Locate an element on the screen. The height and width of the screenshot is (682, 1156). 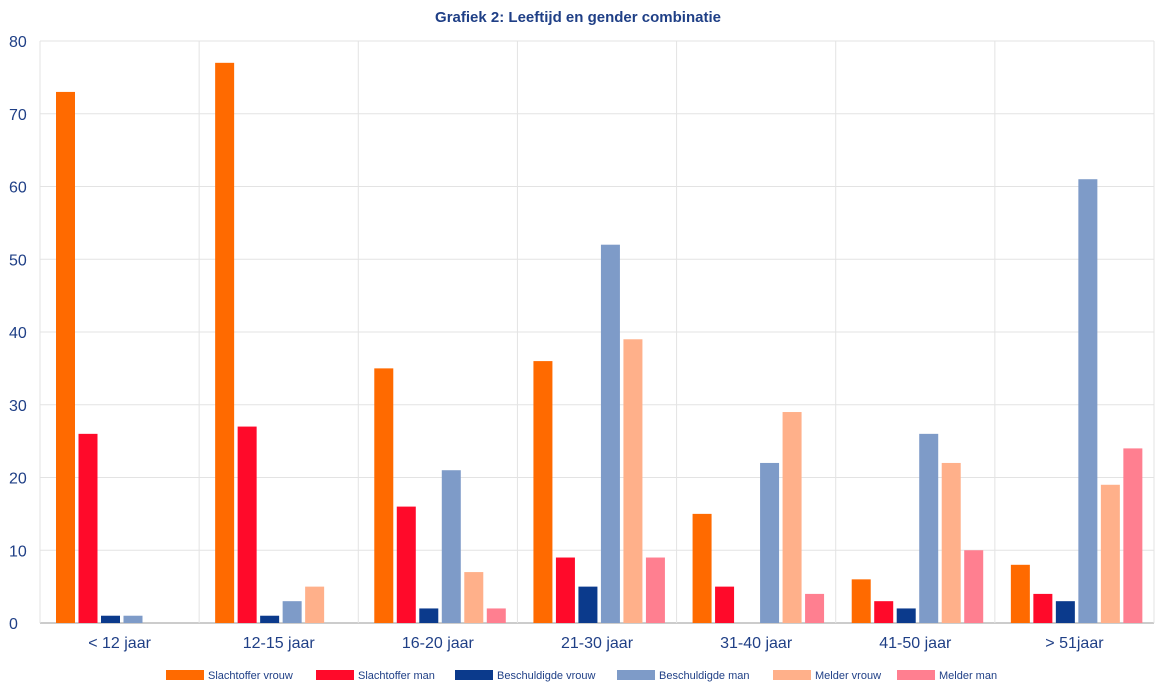
x-tick-label: < 12 jaar is located at coordinates (119, 643).